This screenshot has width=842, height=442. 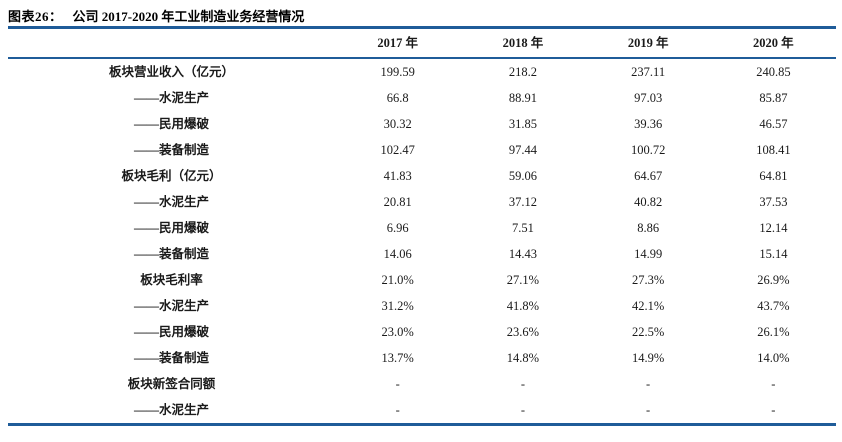 What do you see at coordinates (188, 16) in the screenshot?
I see `figure-caption: 公司 2017-2020 年工业制造业务经营情况` at bounding box center [188, 16].